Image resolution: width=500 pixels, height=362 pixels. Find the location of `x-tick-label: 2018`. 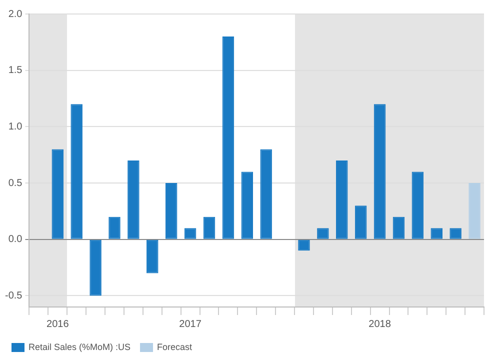

x-tick-label: 2018 is located at coordinates (380, 324).